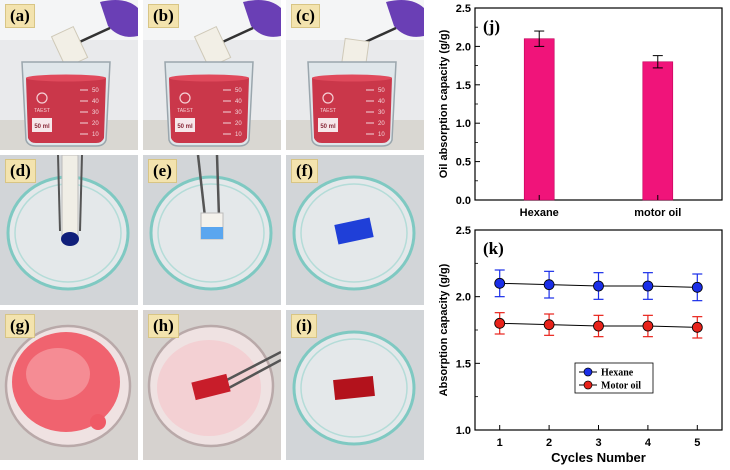 Image resolution: width=730 pixels, height=470 pixels. I want to click on photo-panel-a: TAEST 50 ml 50 40 30 20 10 (a), so click(69, 75).